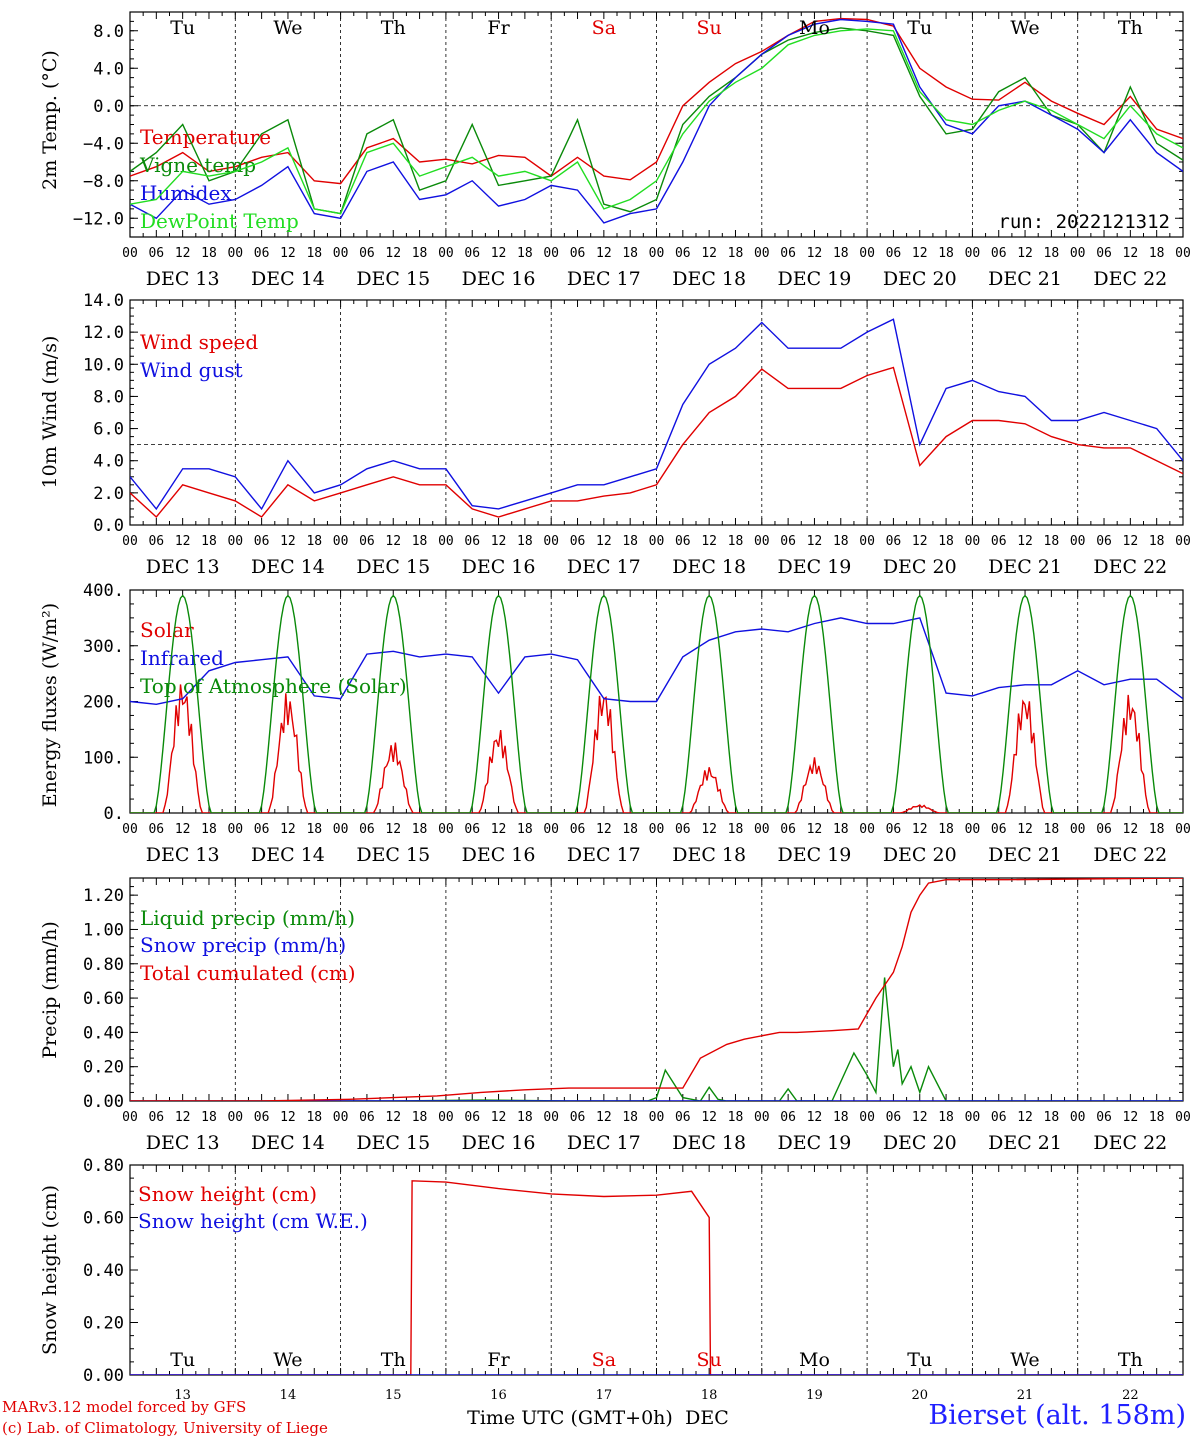 The image size is (1194, 1440). What do you see at coordinates (656, 1039) in the screenshot?
I see `series-line-liquid-precip-mm-h-` at bounding box center [656, 1039].